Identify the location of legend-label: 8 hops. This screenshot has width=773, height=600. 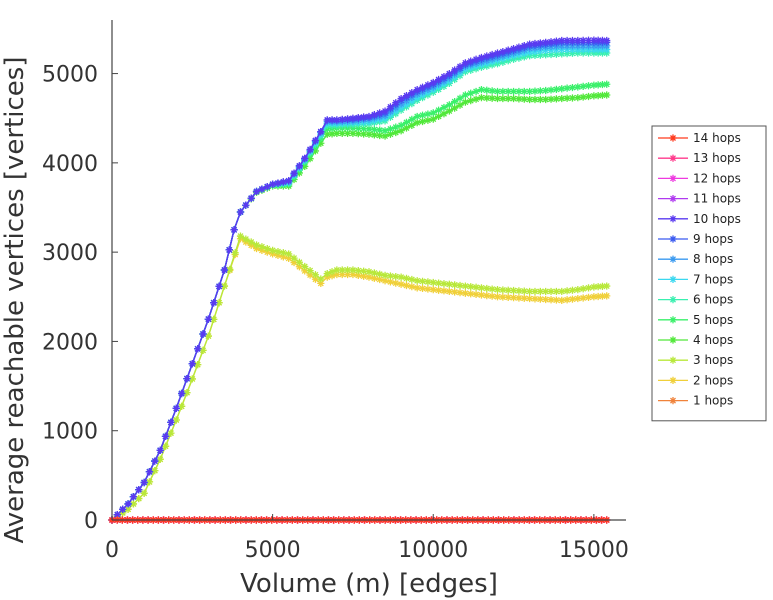
(713, 259).